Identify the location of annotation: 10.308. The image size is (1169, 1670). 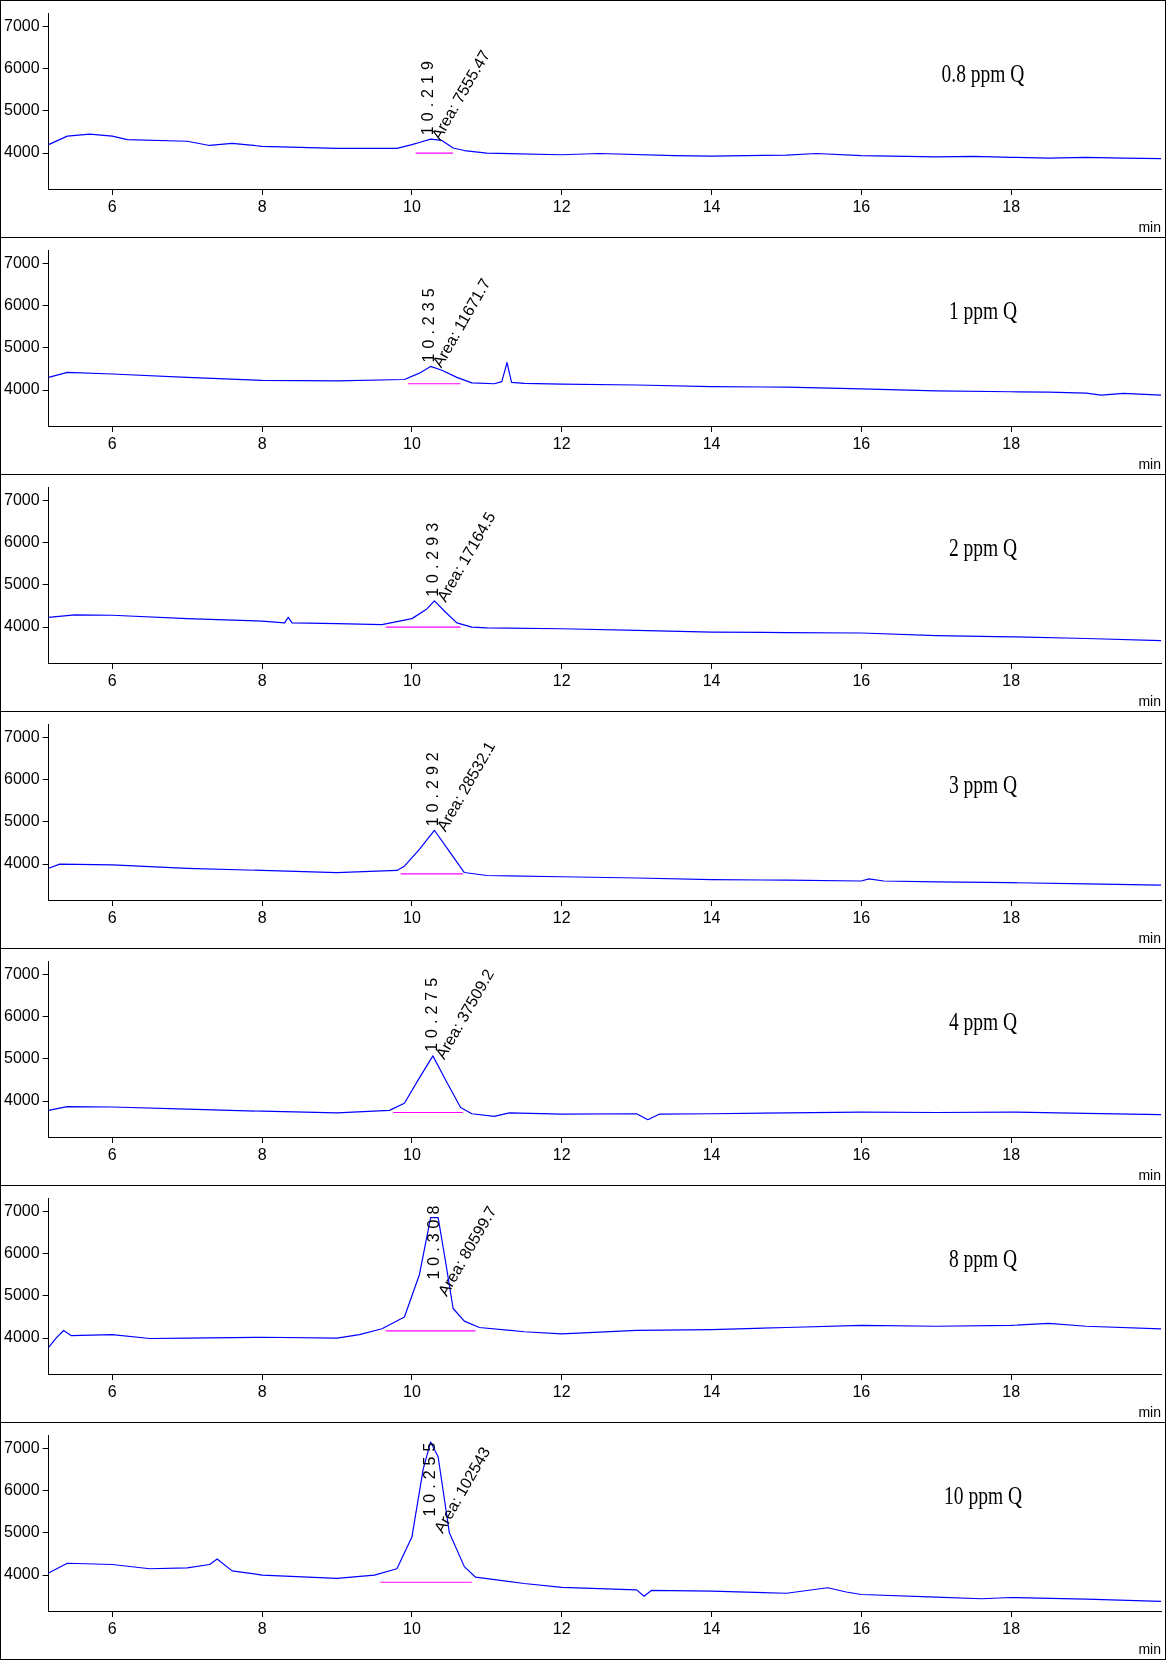
(434, 1240).